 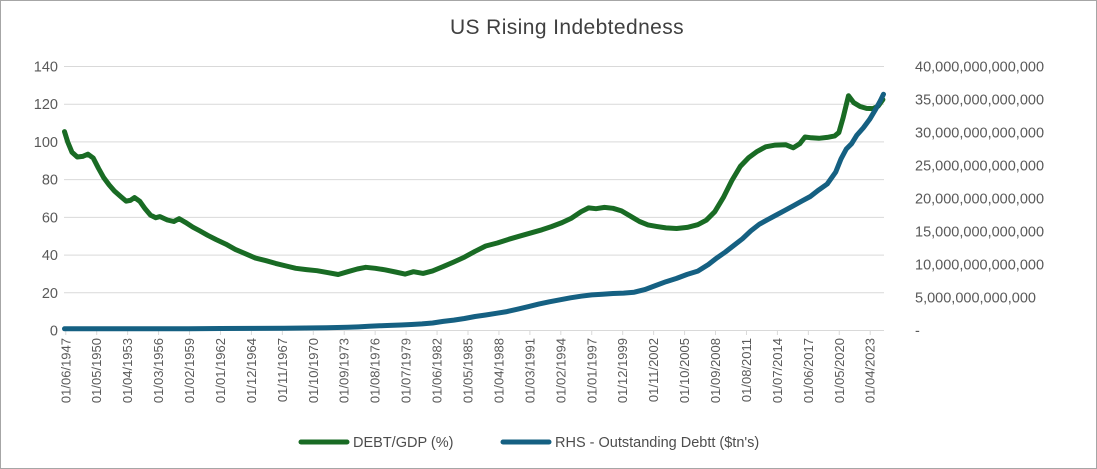 What do you see at coordinates (46, 105) in the screenshot?
I see `left-axis-tick-label: 120` at bounding box center [46, 105].